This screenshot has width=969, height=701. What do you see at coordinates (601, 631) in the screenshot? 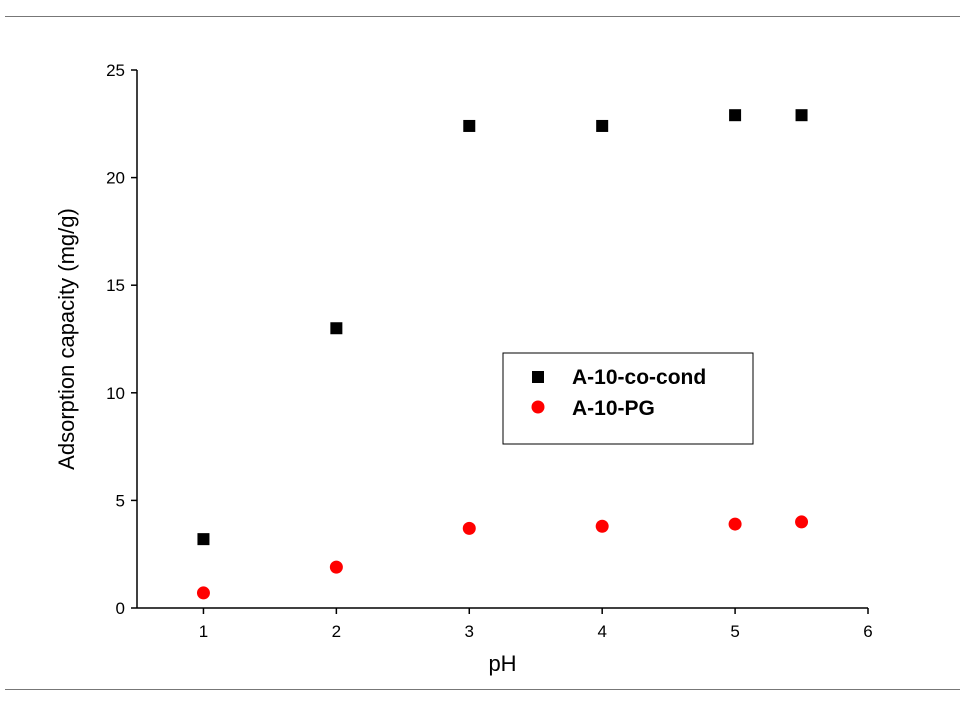
I see `x-tick-label: 4` at bounding box center [601, 631].